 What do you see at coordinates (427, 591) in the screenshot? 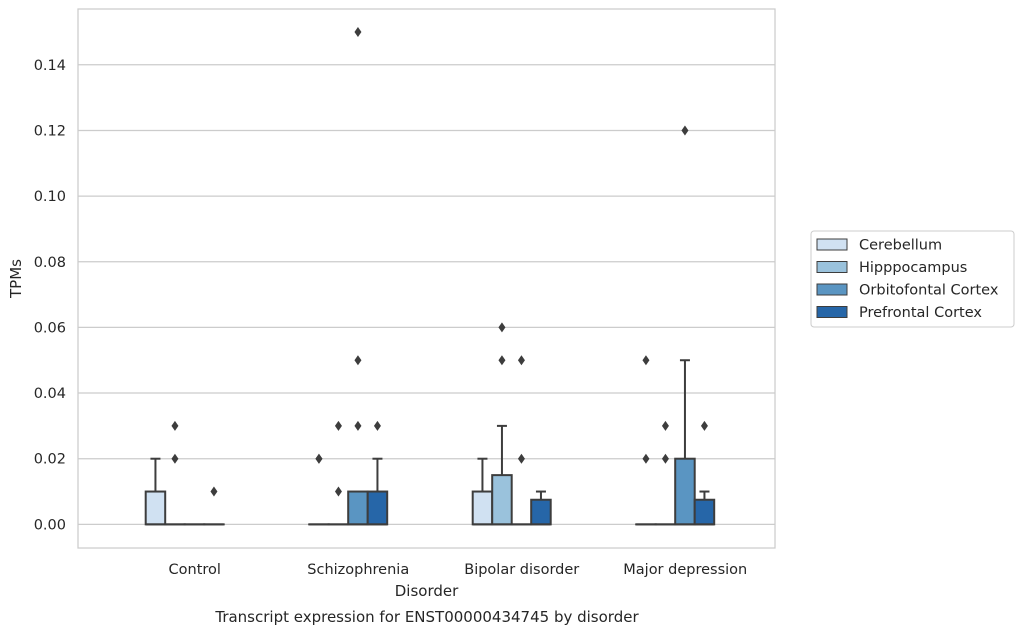
I see `x-axis-label: Disorder` at bounding box center [427, 591].